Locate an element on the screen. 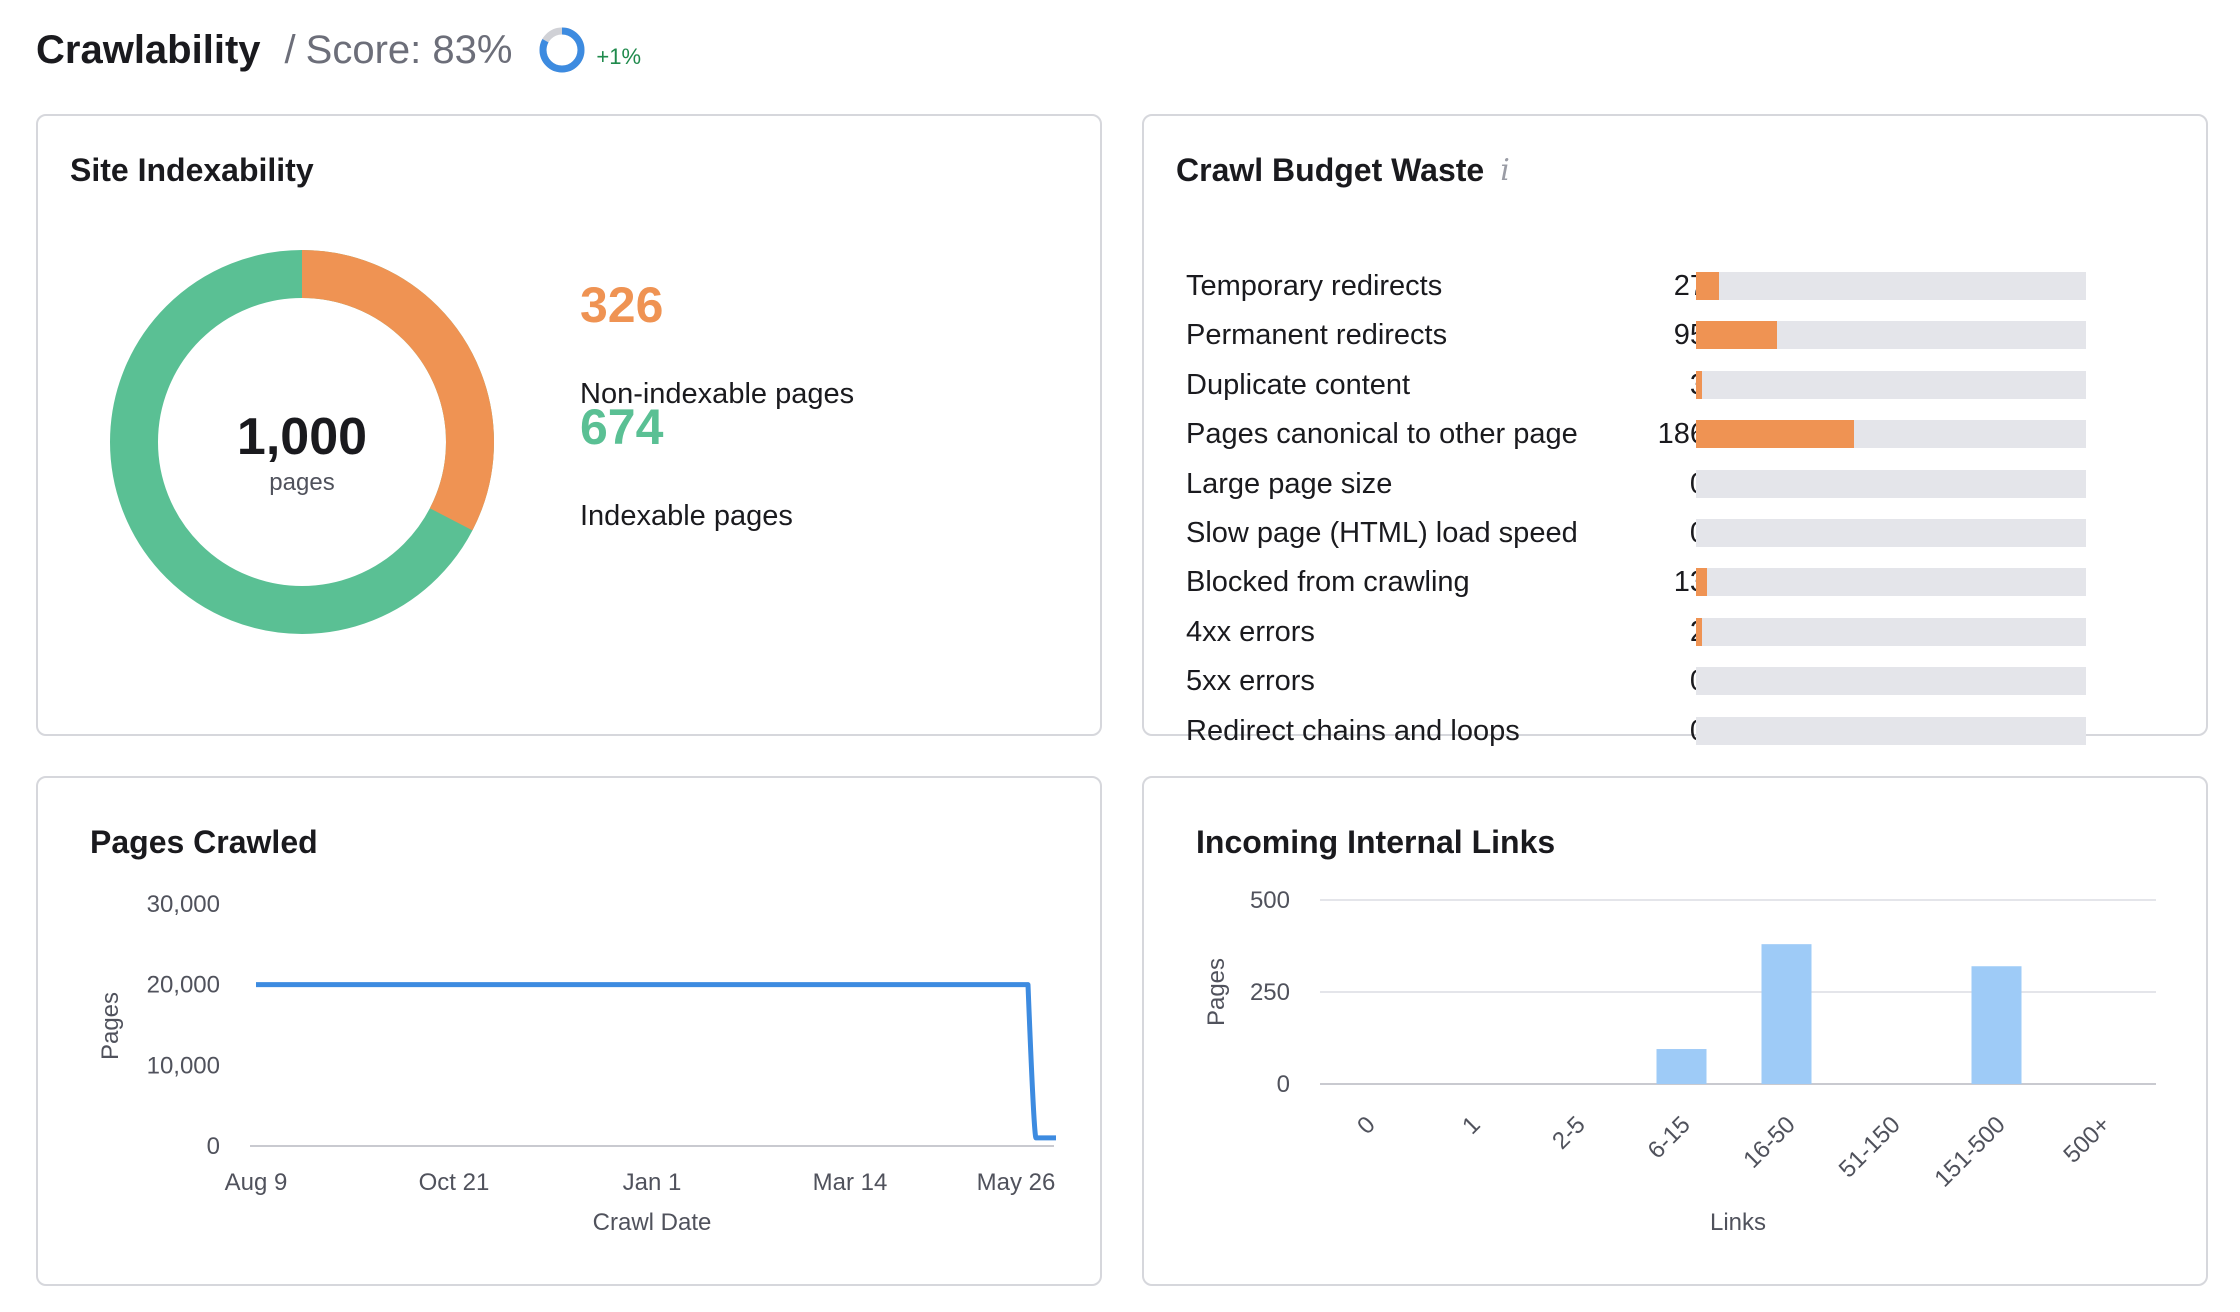 Image resolution: width=2240 pixels, height=1312 pixels. budget-row-label: Redirect chains and loops is located at coordinates (1353, 730).